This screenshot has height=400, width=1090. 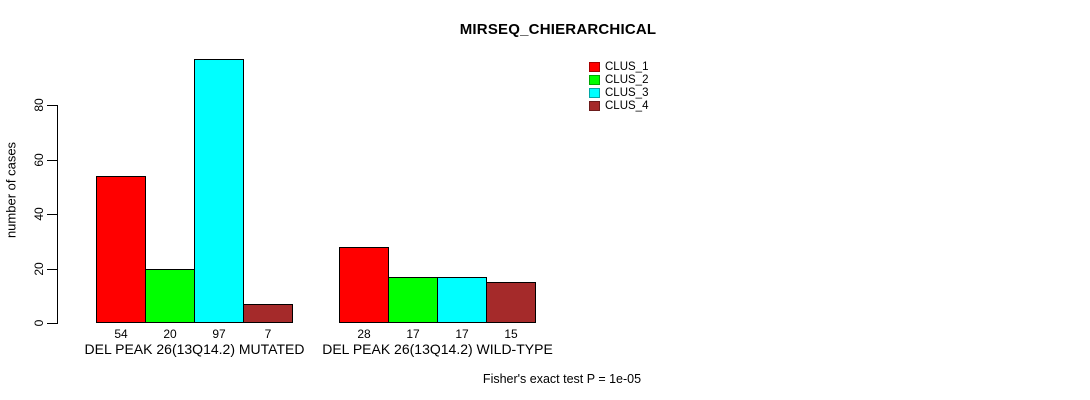 I want to click on y-axis-title: number of cases, so click(x=11, y=190).